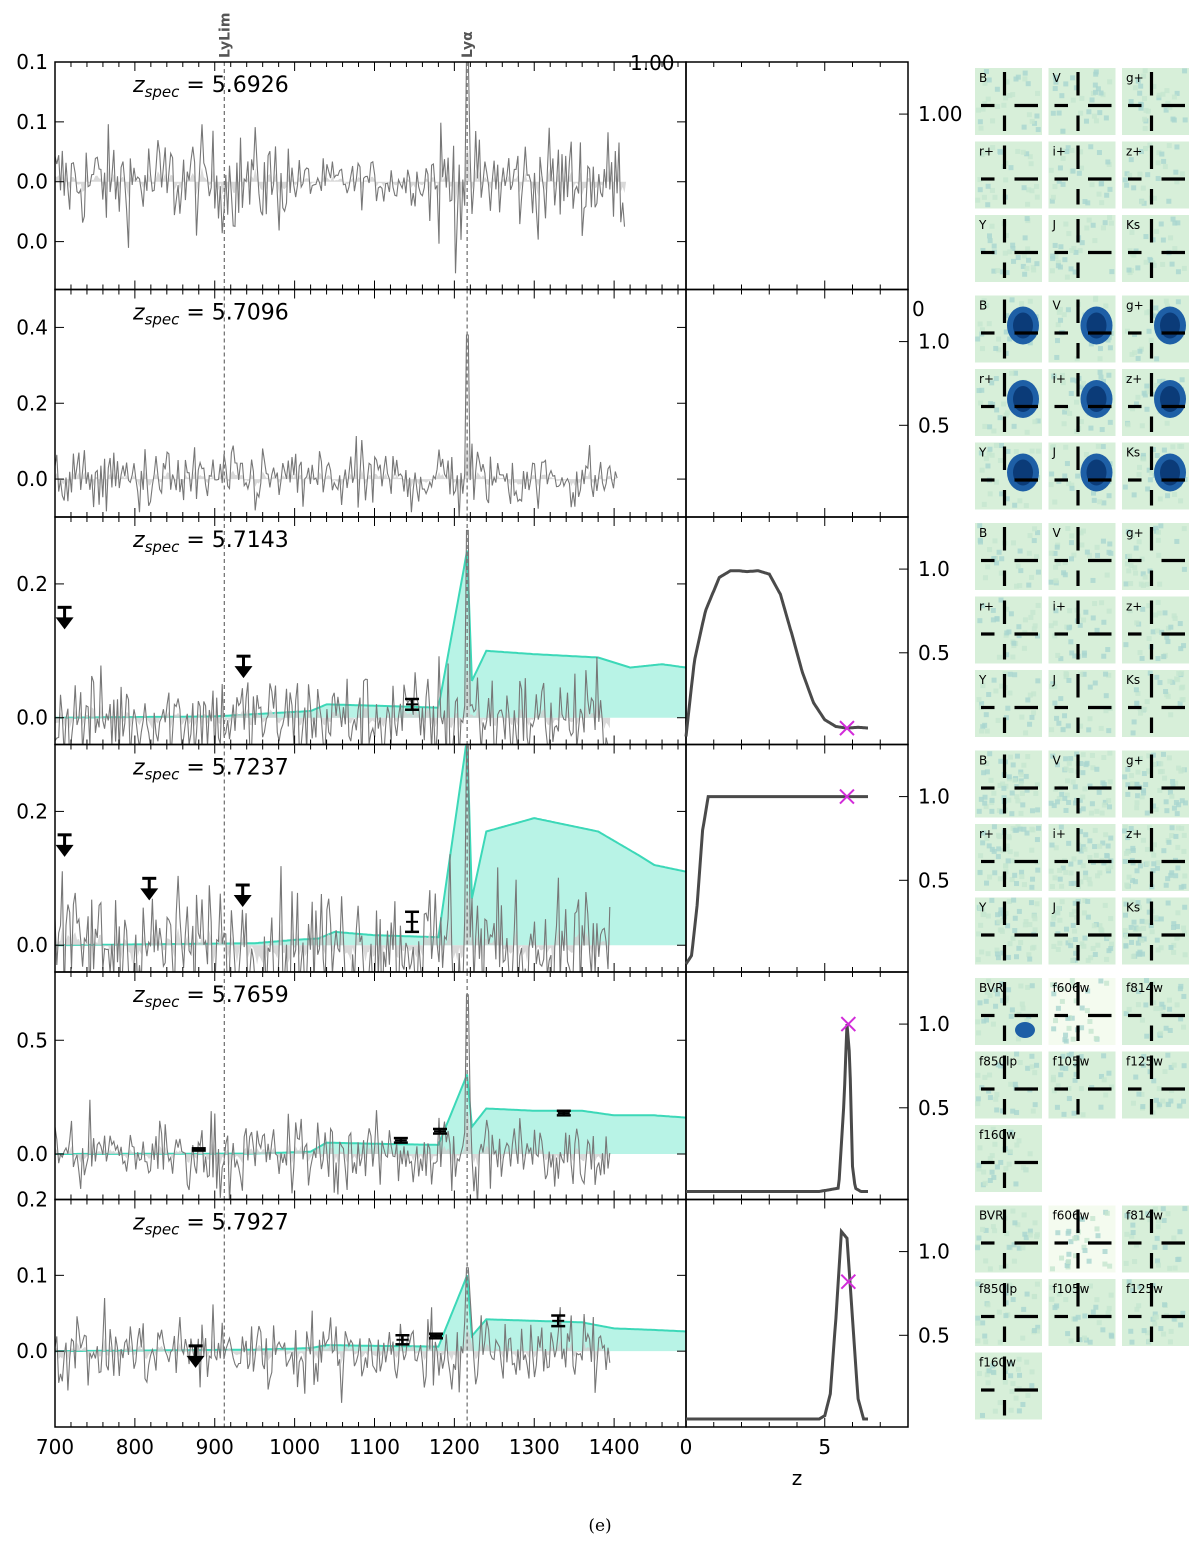 The height and width of the screenshot is (1543, 1200). Describe the element at coordinates (1059, 379) in the screenshot. I see `stamp-filter-label: i+` at that location.